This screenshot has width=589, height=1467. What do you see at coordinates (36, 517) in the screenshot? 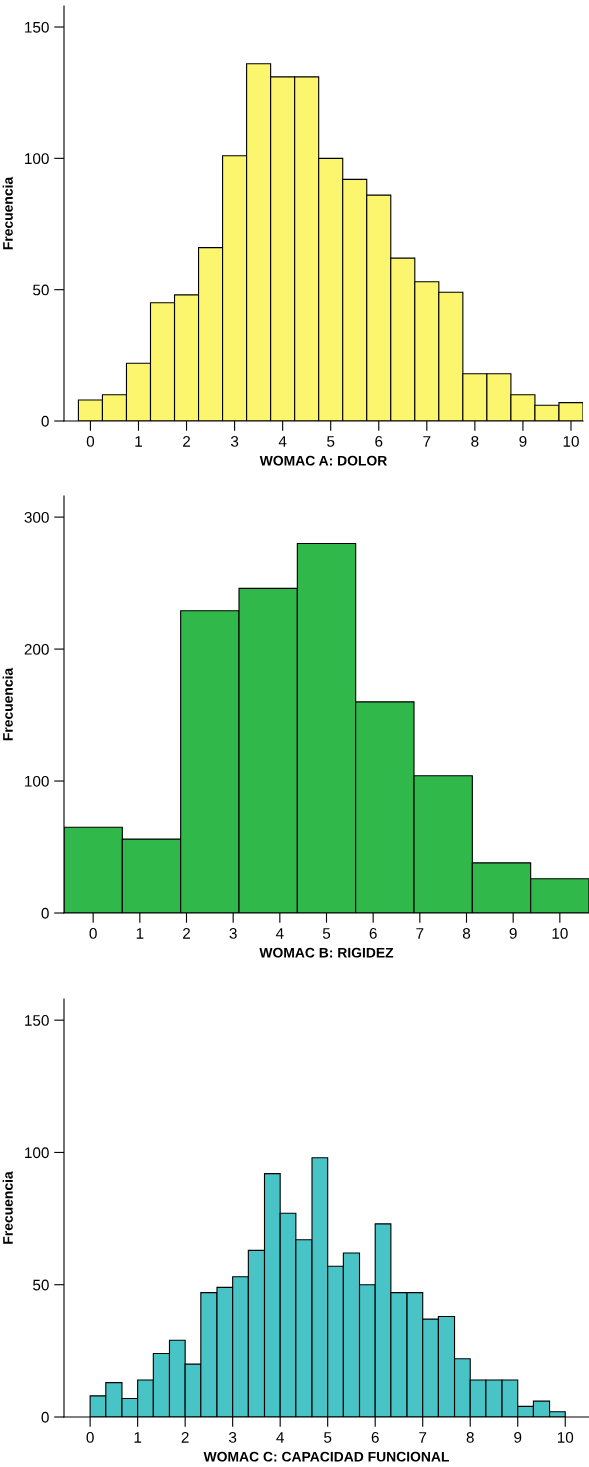
I see `y-tick-label: 300` at bounding box center [36, 517].